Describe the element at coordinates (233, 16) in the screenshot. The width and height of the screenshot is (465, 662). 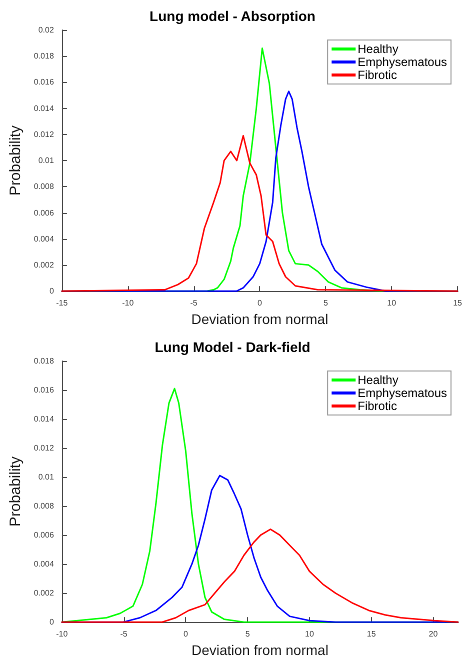
I see `chart-title: Lung model - Absorption` at that location.